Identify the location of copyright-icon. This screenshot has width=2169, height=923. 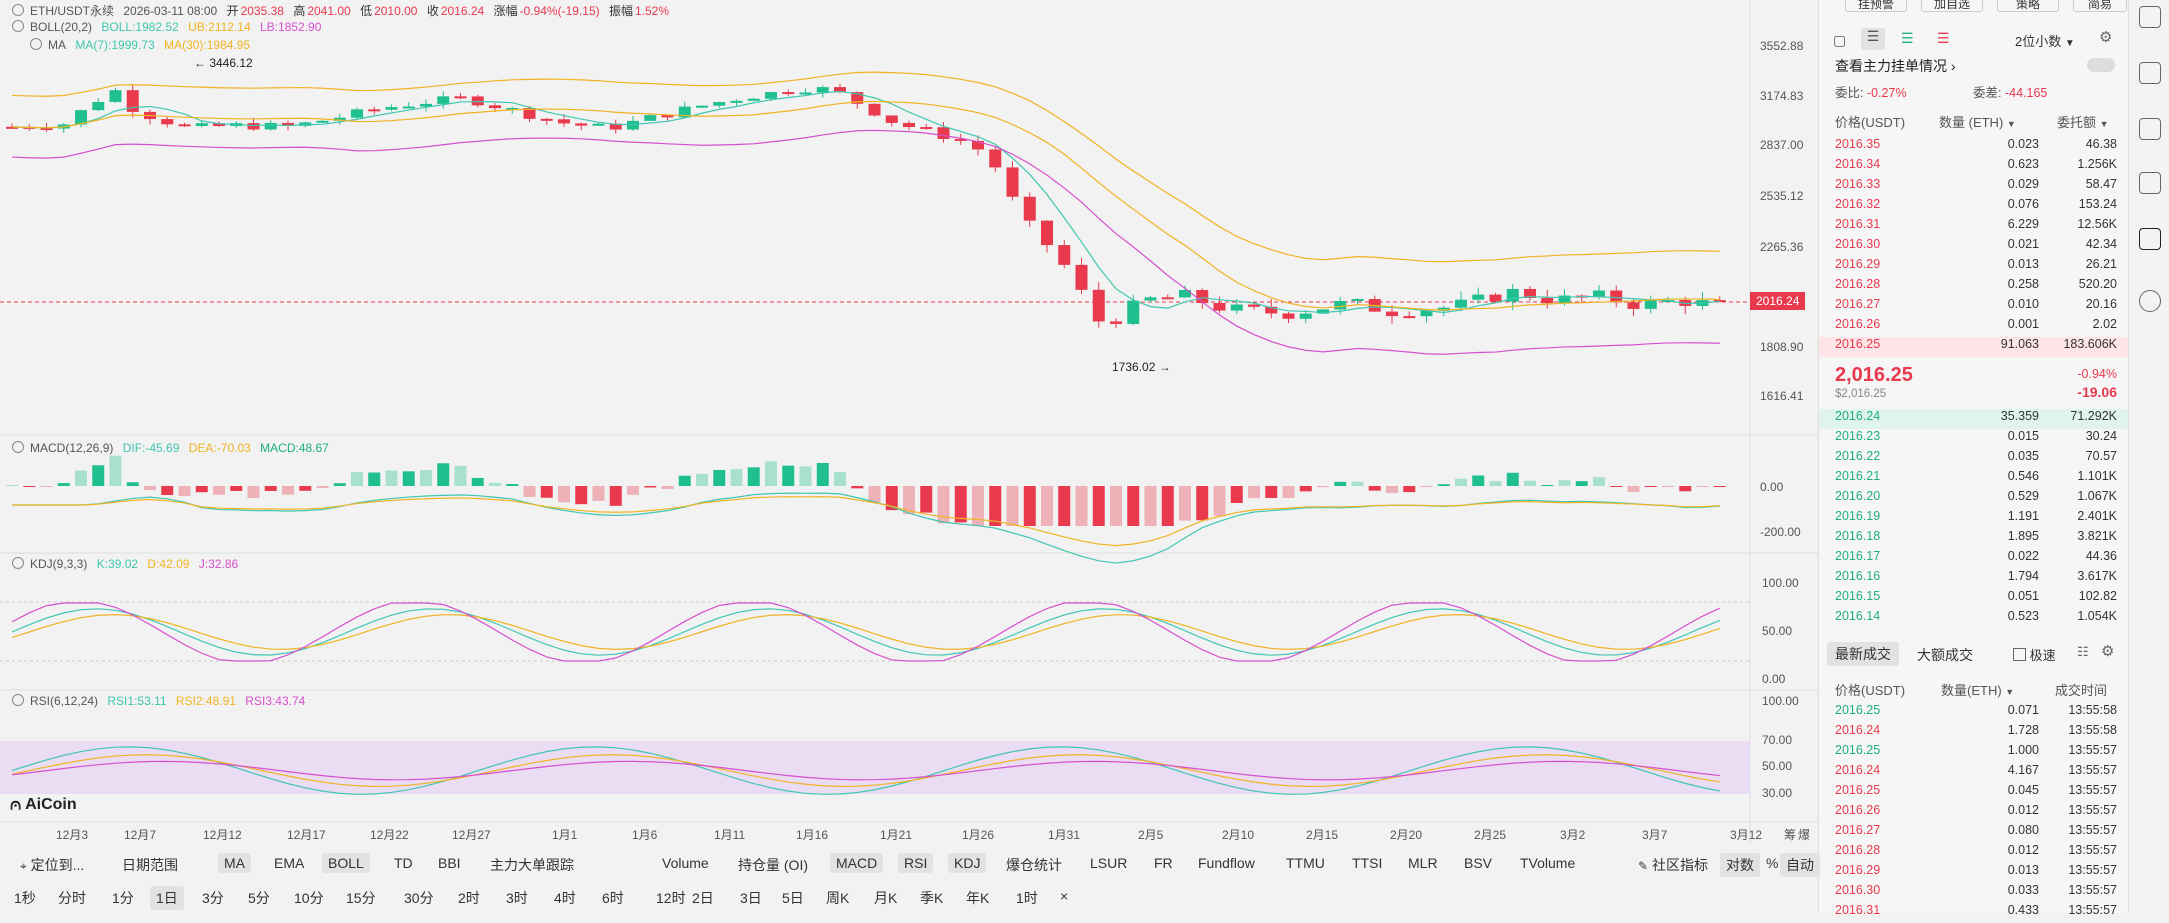
(2150, 301).